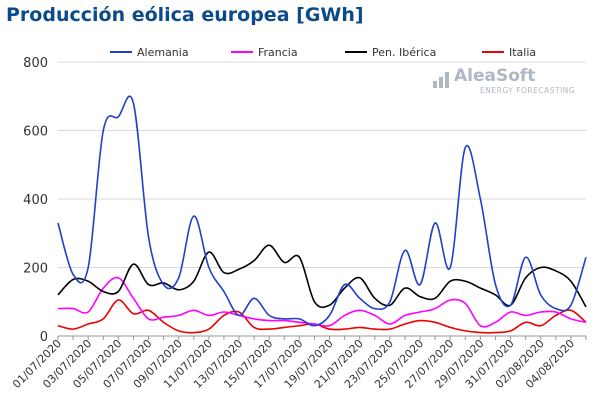  I want to click on aleasoft-logo-icon, so click(441, 80).